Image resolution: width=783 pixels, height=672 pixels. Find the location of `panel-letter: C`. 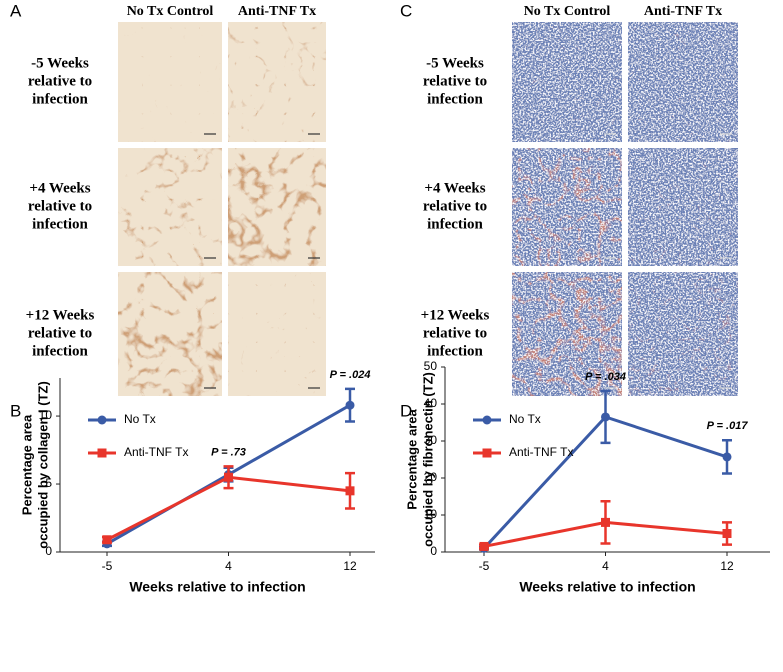

panel-letter: C is located at coordinates (406, 10).